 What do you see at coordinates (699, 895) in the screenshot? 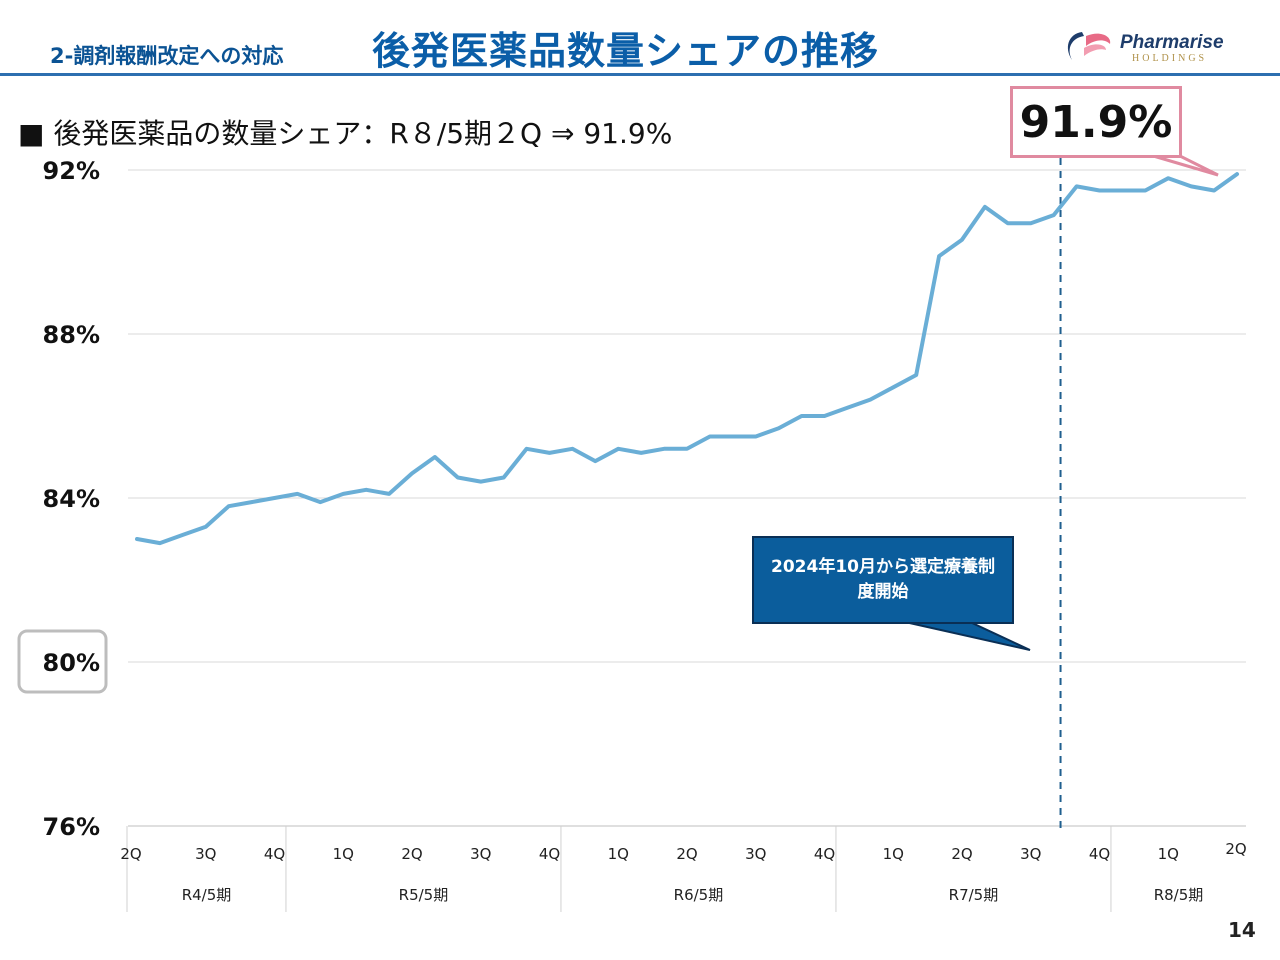
I see `x-period-label: R6/5期` at bounding box center [699, 895].